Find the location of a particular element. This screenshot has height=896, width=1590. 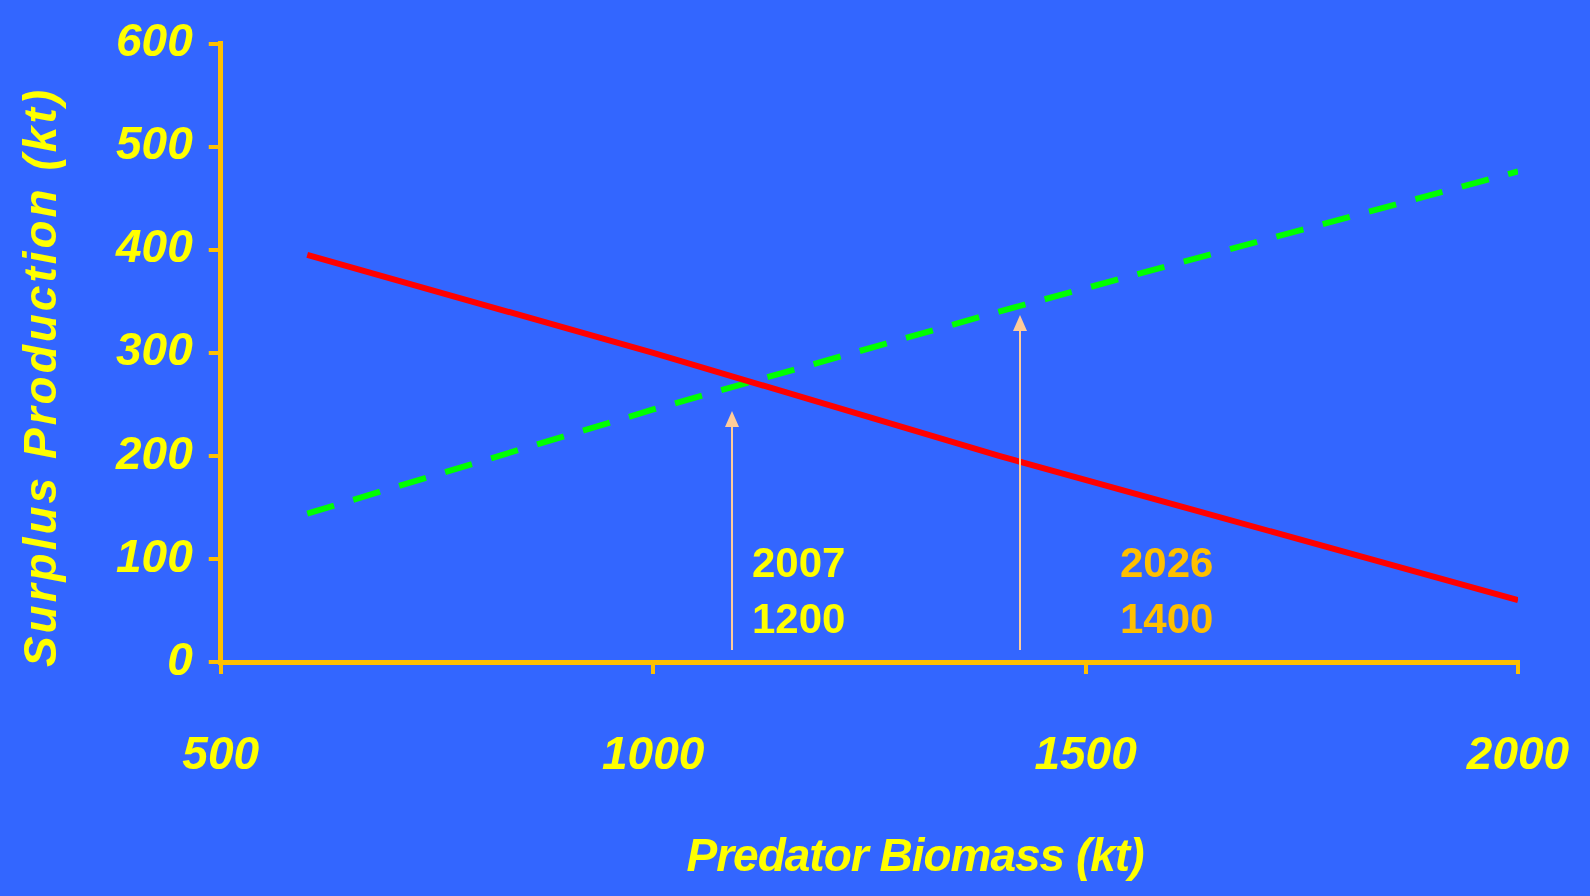

y-tick-label: 100 is located at coordinates (155, 555).